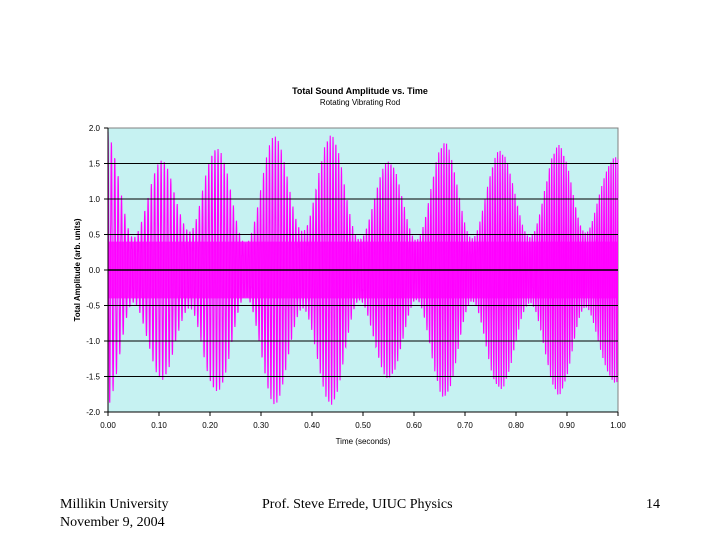  What do you see at coordinates (93, 377) in the screenshot?
I see `y-tick-label: -1.5` at bounding box center [93, 377].